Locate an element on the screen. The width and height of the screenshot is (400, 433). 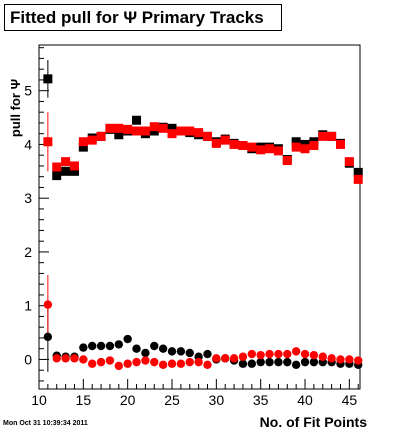
y-tick-label: 1 is located at coordinates (28, 306).